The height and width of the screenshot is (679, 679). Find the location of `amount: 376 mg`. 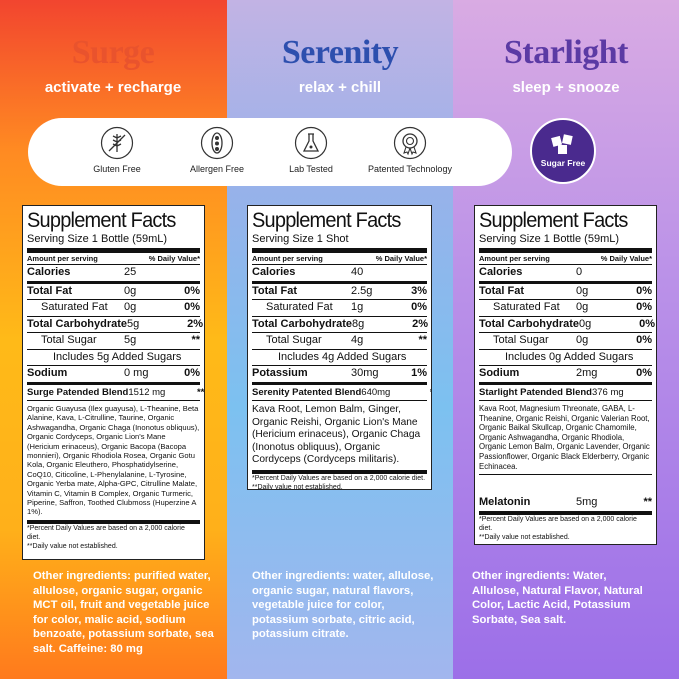

amount: 376 mg is located at coordinates (607, 392).